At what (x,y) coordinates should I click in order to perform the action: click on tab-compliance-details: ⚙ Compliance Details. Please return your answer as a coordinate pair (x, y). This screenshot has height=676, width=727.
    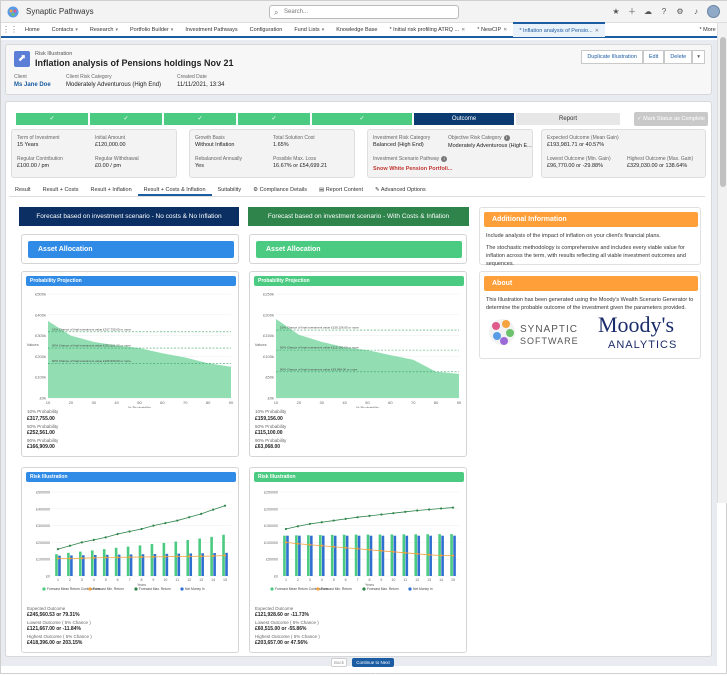
    Looking at the image, I should click on (280, 190).